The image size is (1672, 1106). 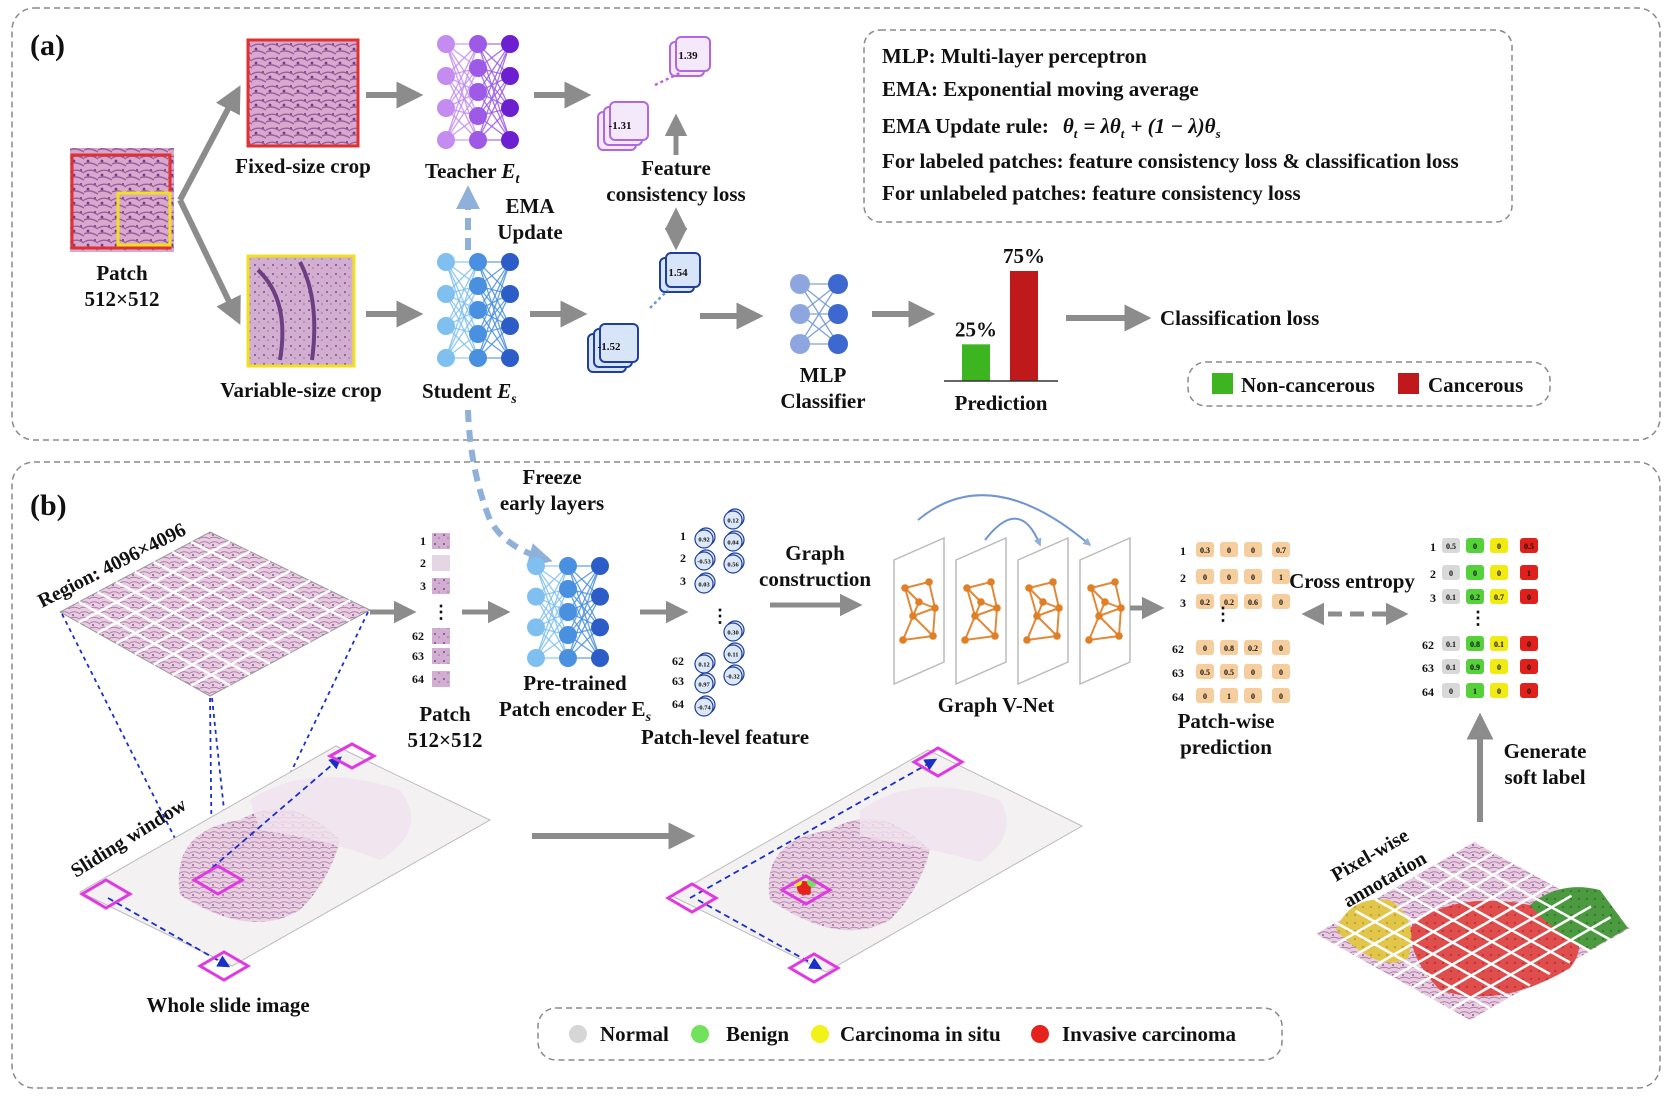 What do you see at coordinates (733, 565) in the screenshot?
I see `svg-text: 0.56` at bounding box center [733, 565].